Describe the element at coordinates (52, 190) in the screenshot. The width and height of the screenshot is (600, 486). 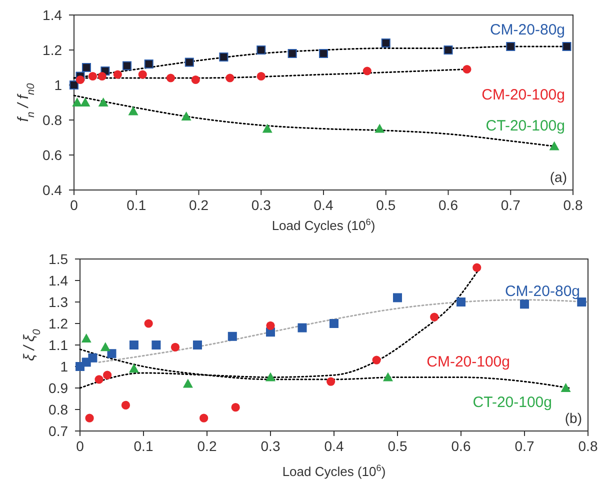
I see `y-tick-label: 0.4` at that location.